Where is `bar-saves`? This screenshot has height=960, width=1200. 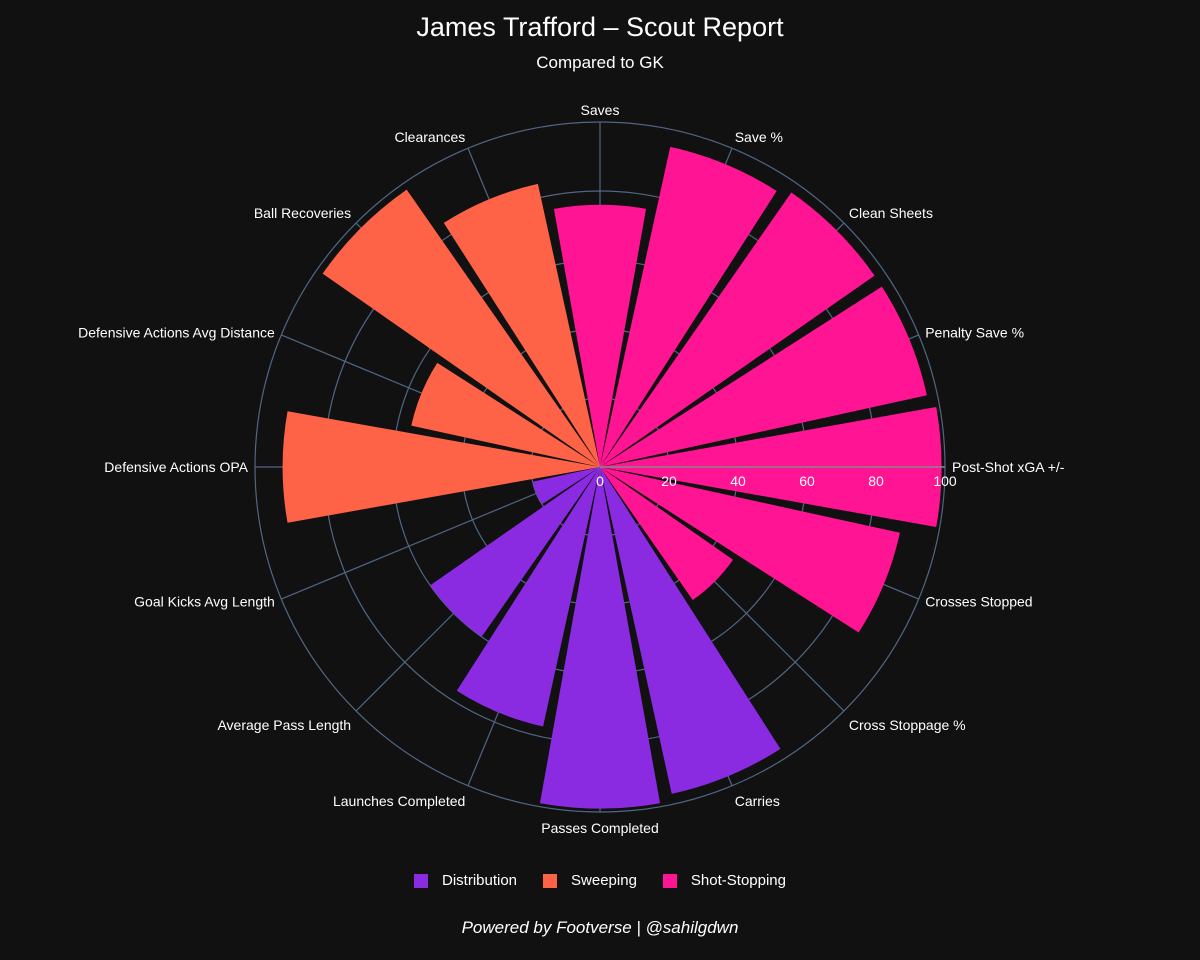 bar-saves is located at coordinates (600, 336).